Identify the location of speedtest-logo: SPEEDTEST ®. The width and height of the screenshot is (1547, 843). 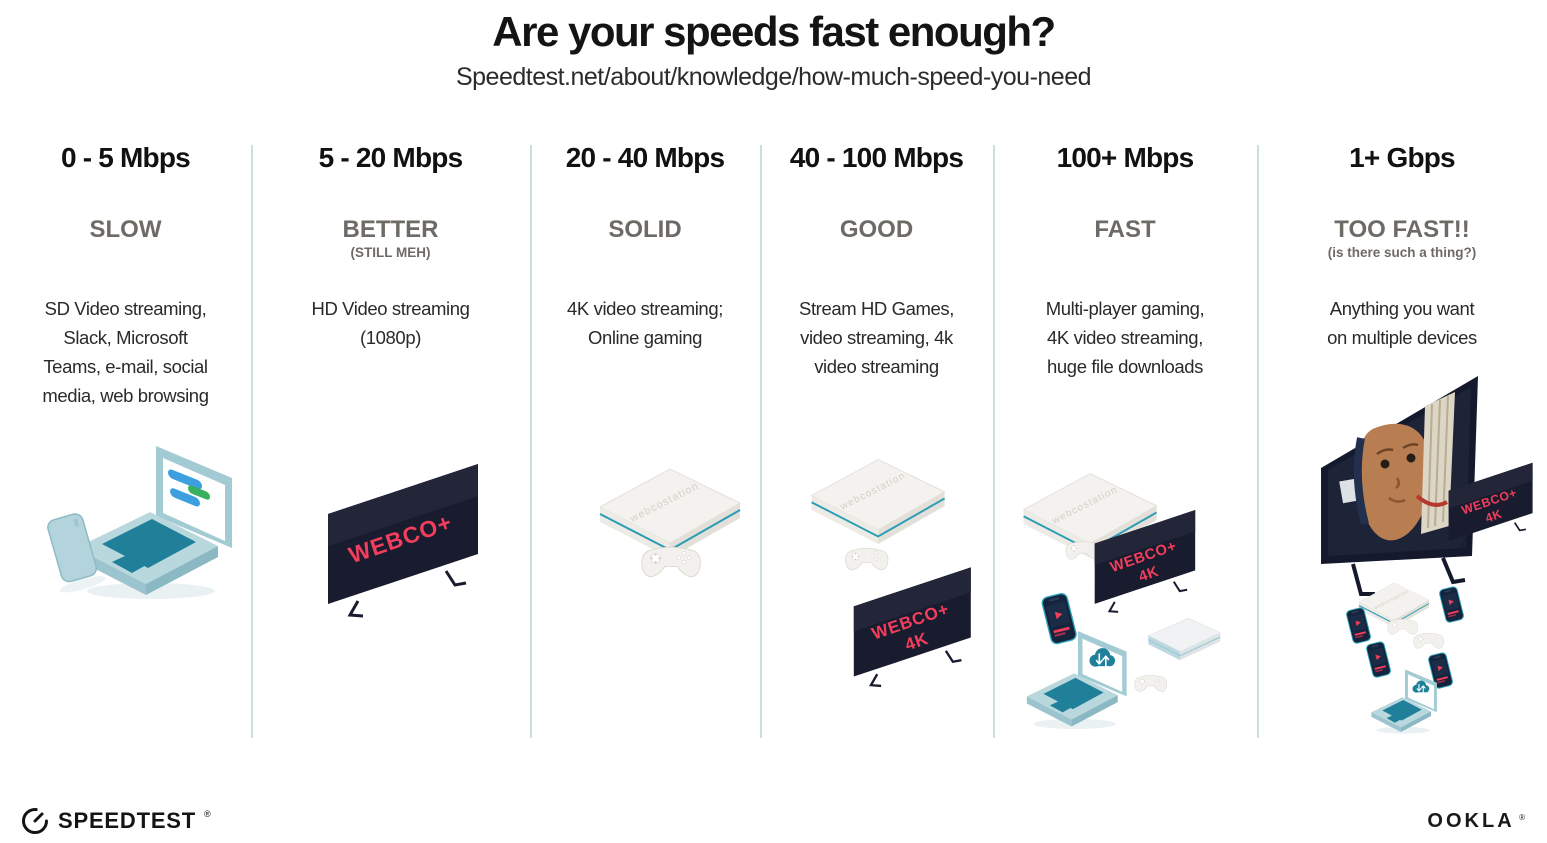
(115, 821).